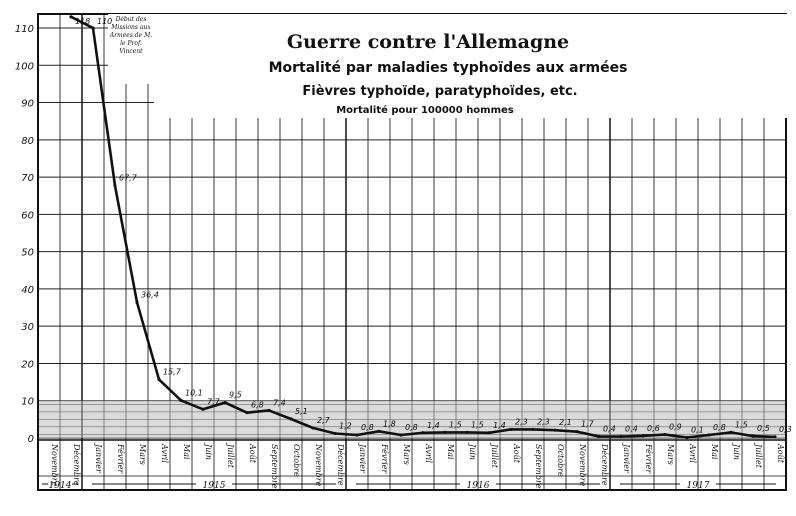  I want to click on chart-subtitle-2: Fièvres typhoïde, paratyphoïdes, etc., so click(439, 91).